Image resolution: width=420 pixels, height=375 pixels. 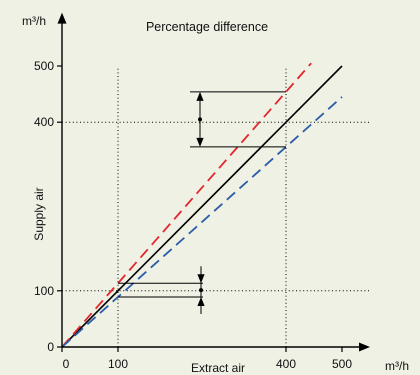 What do you see at coordinates (66, 364) in the screenshot?
I see `x-tick-label-0: 0` at bounding box center [66, 364].